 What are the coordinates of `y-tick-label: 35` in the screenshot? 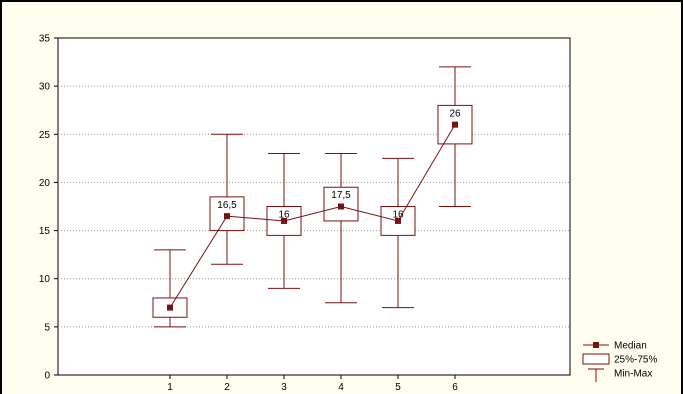 It's located at (45, 39).